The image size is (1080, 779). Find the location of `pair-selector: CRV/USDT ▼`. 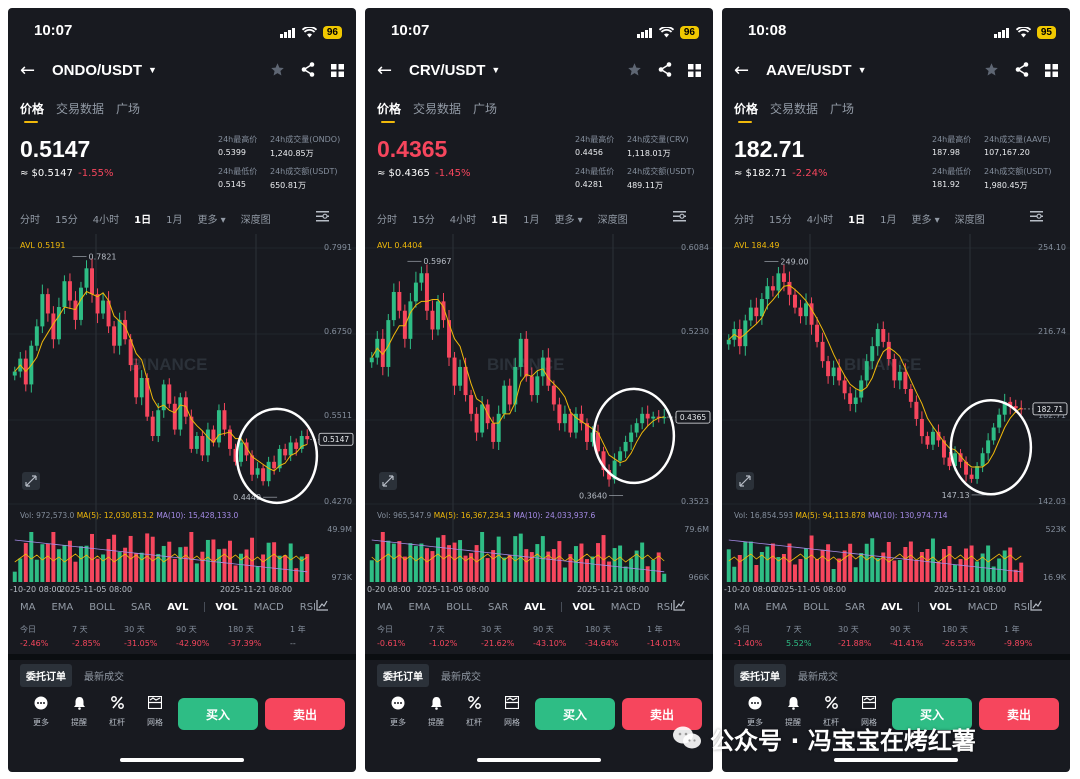

pair-selector: CRV/USDT ▼ is located at coordinates (454, 70).